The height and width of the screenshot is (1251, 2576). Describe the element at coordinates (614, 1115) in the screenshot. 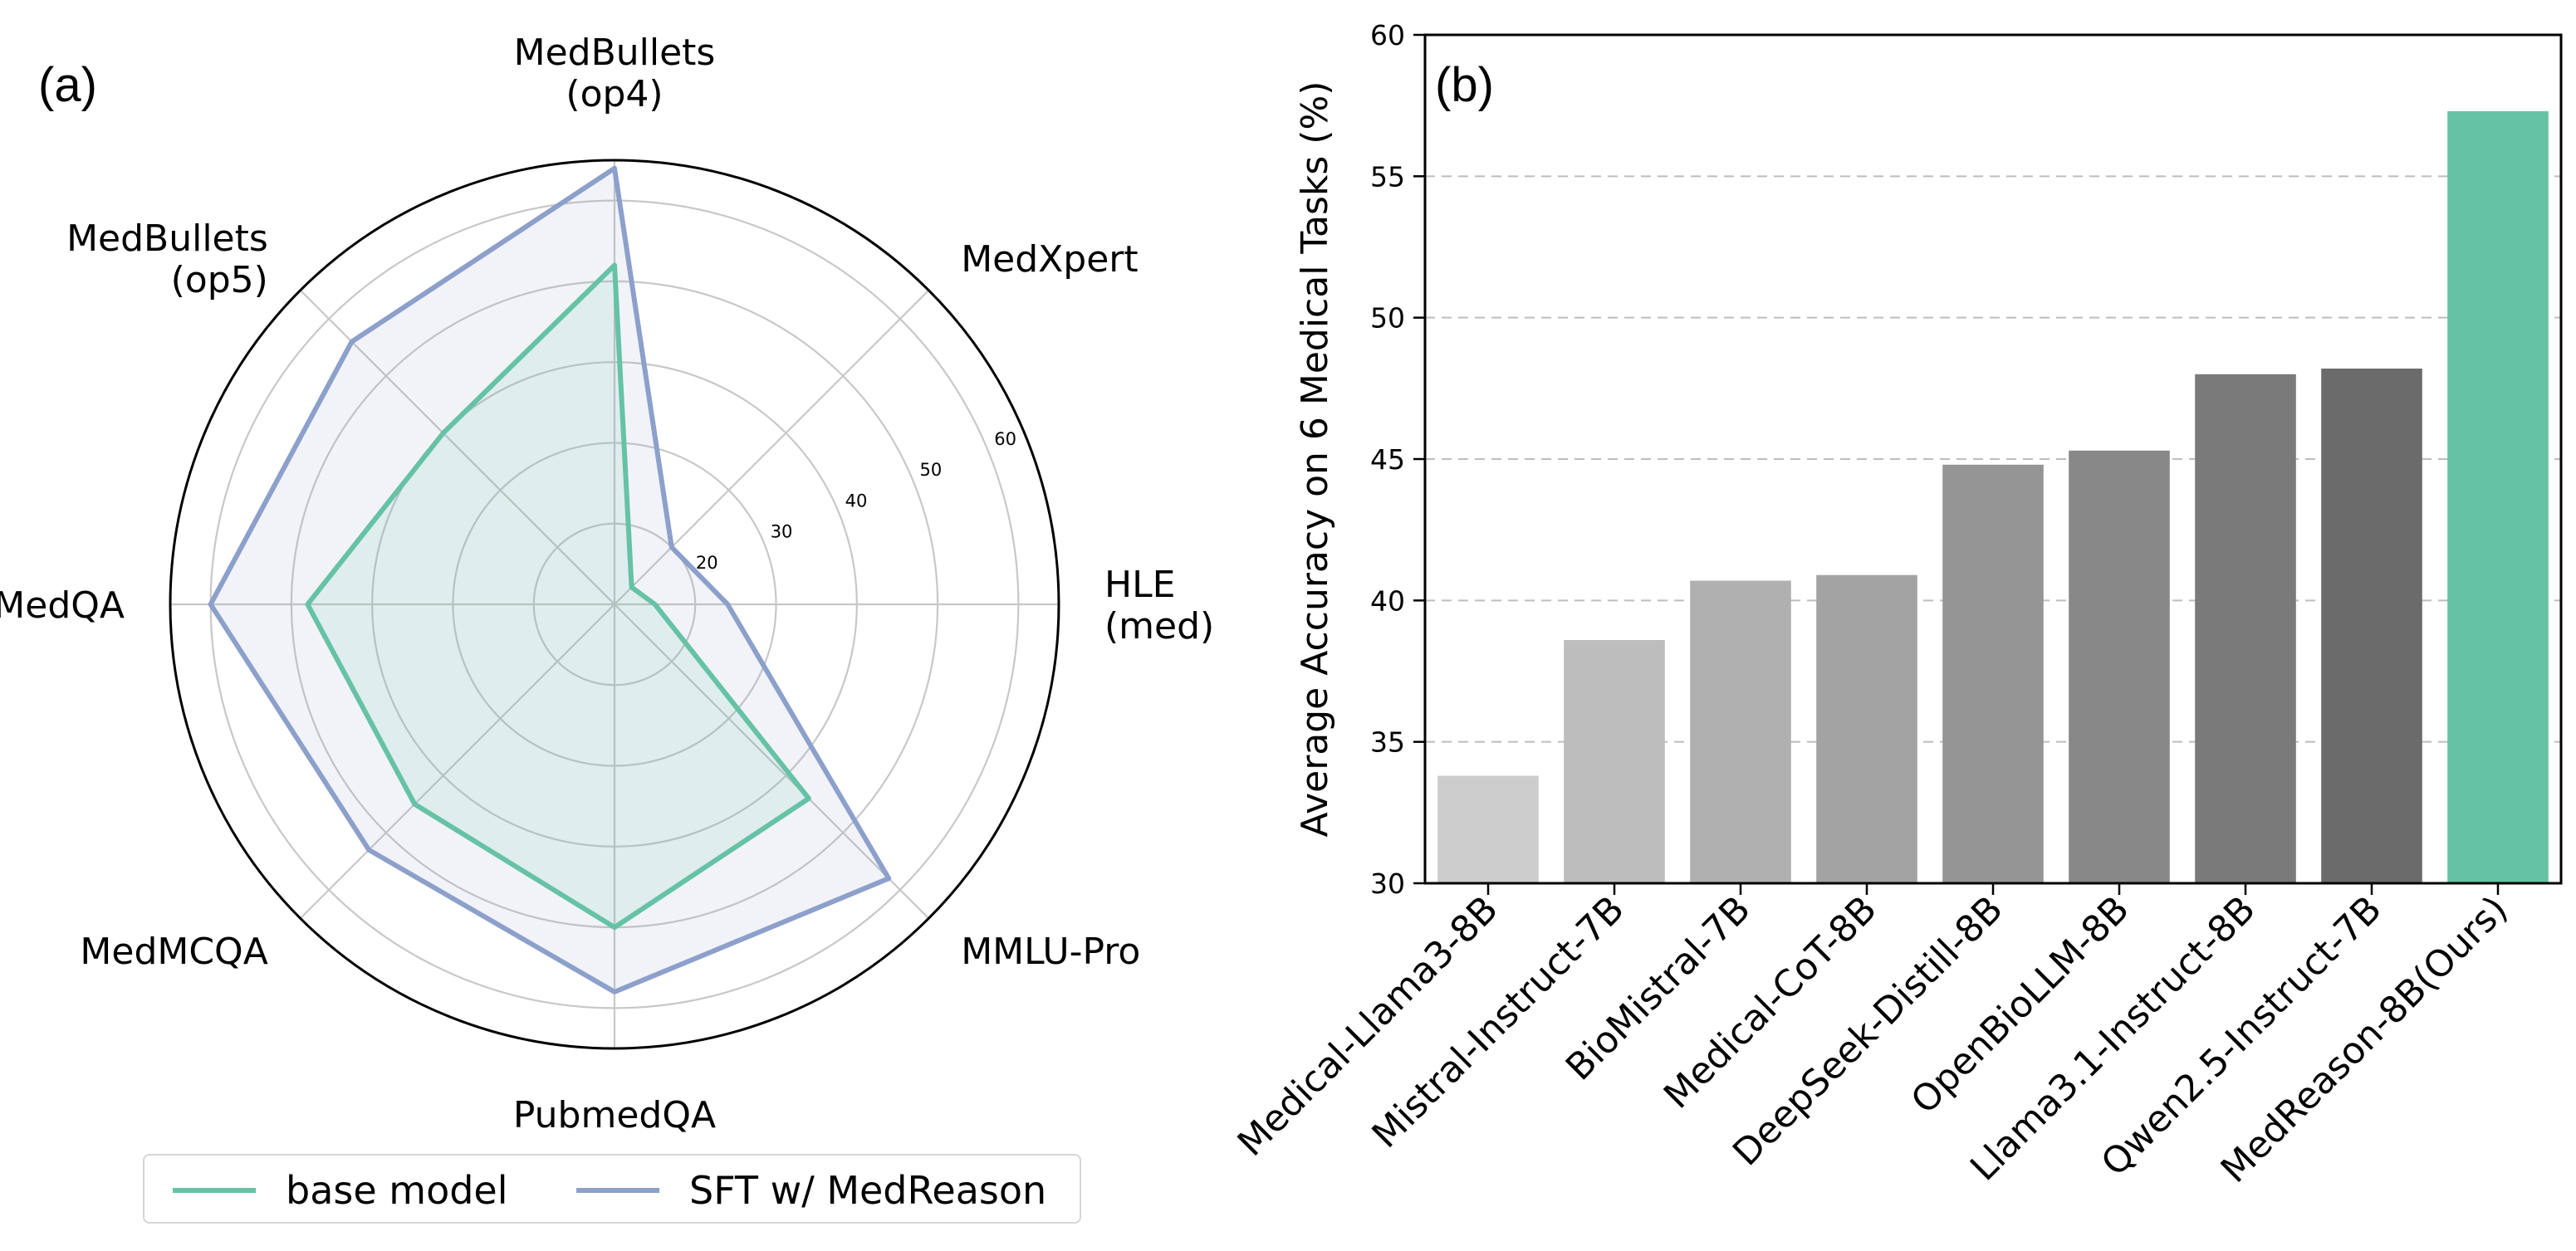

I see `radar-axis-label-pubmedqa: PubmedQA` at that location.